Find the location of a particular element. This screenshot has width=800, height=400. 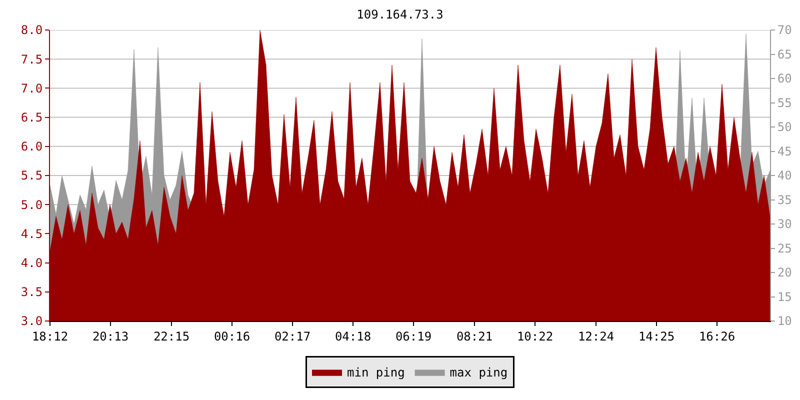

chart-title: 109.164.73.3 is located at coordinates (400, 14).